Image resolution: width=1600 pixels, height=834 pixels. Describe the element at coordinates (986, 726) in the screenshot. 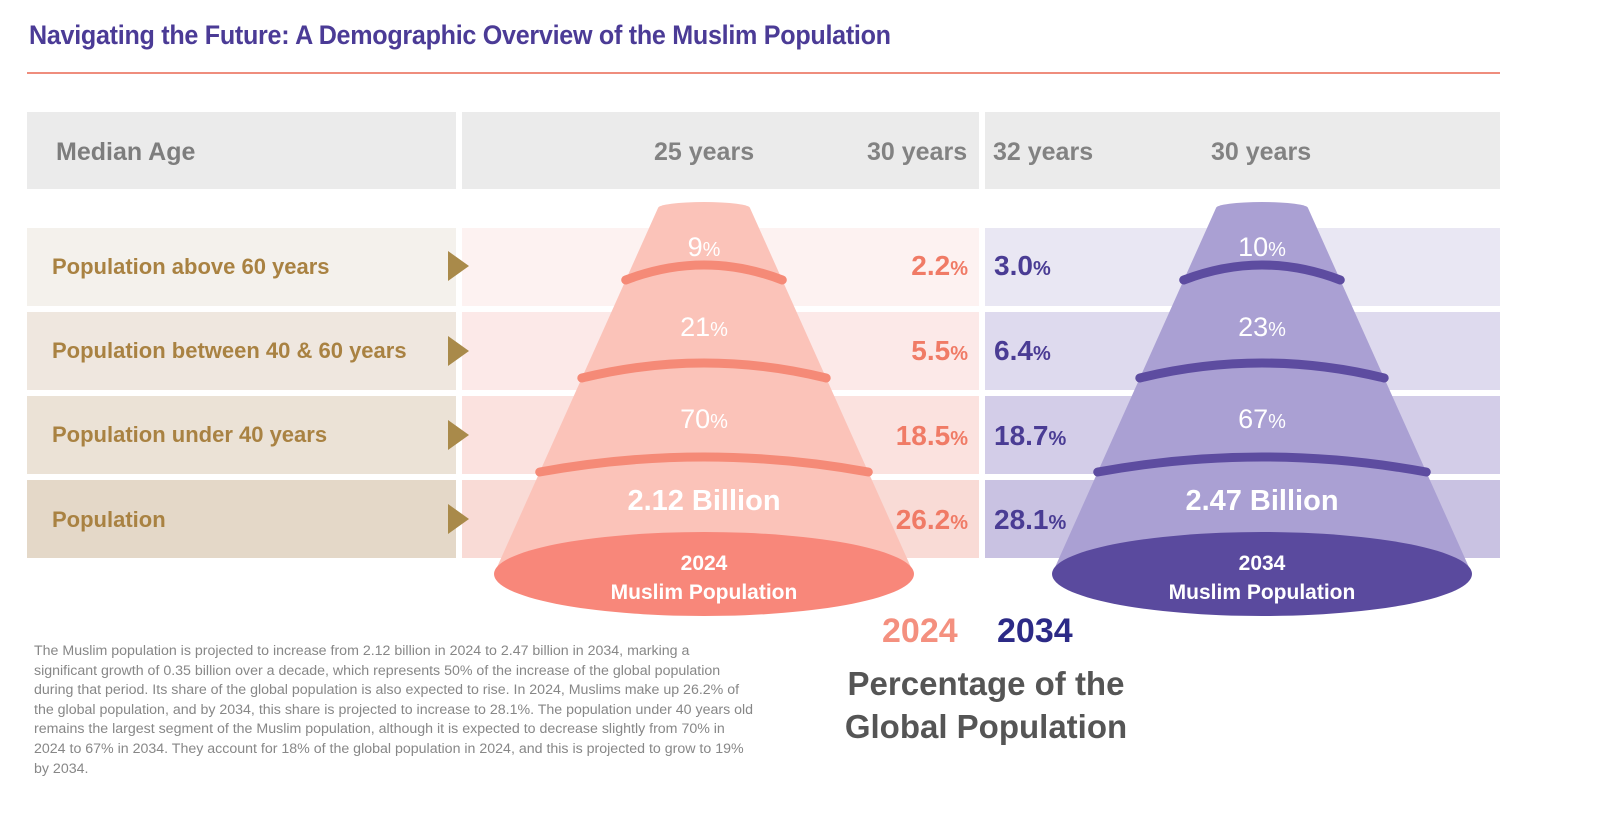

I see `legend-caption-line2: Global Population` at that location.